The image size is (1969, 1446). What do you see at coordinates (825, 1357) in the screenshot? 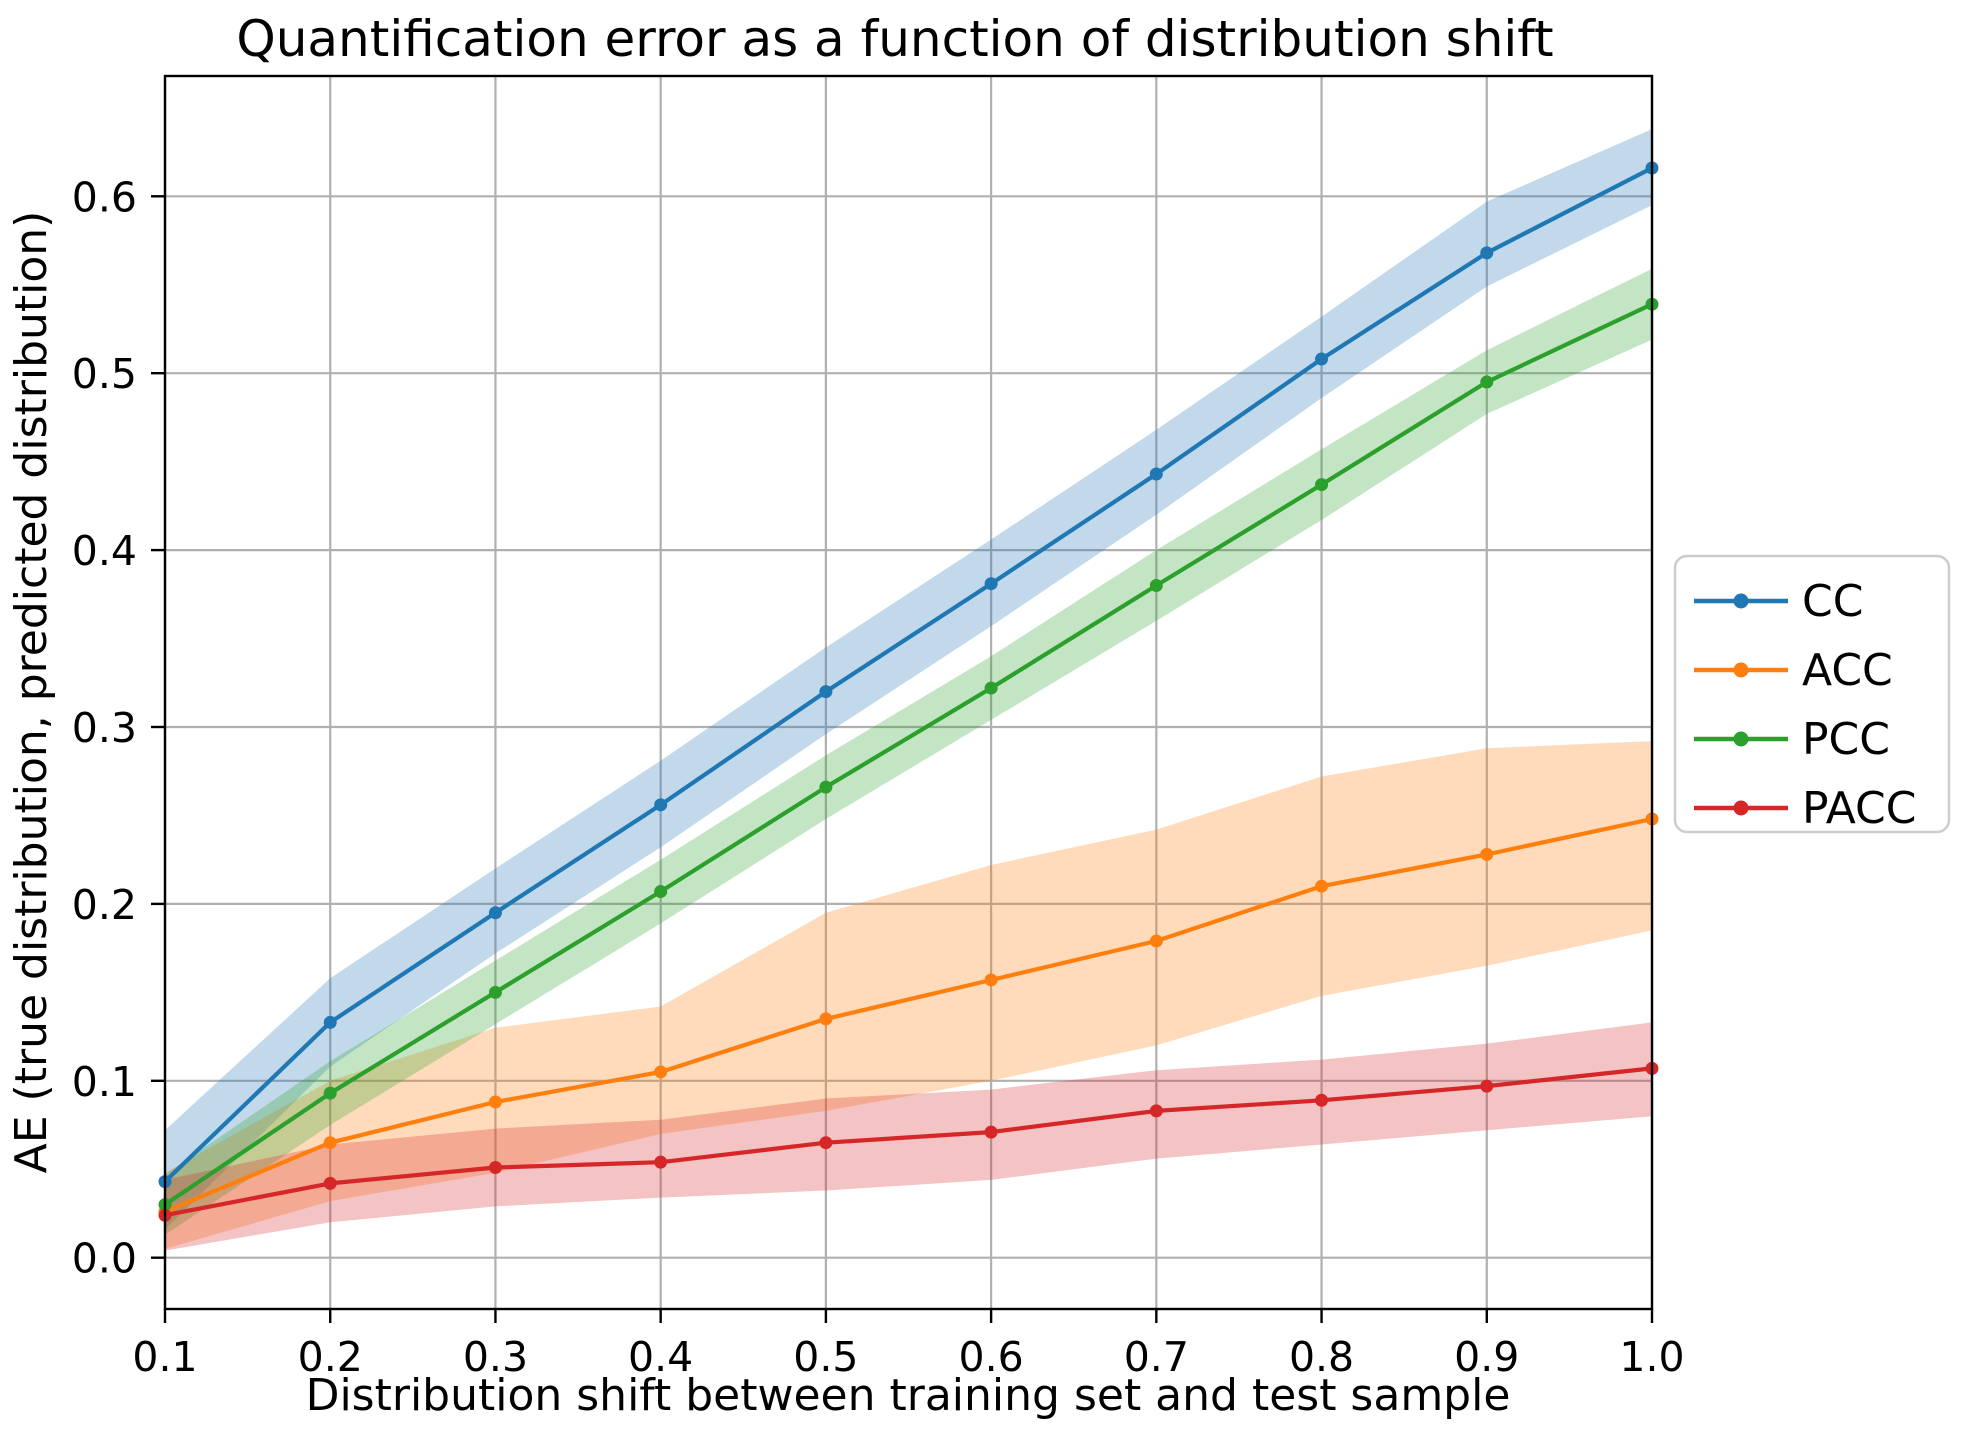
I see `x-tick-label: 0.5` at bounding box center [825, 1357].